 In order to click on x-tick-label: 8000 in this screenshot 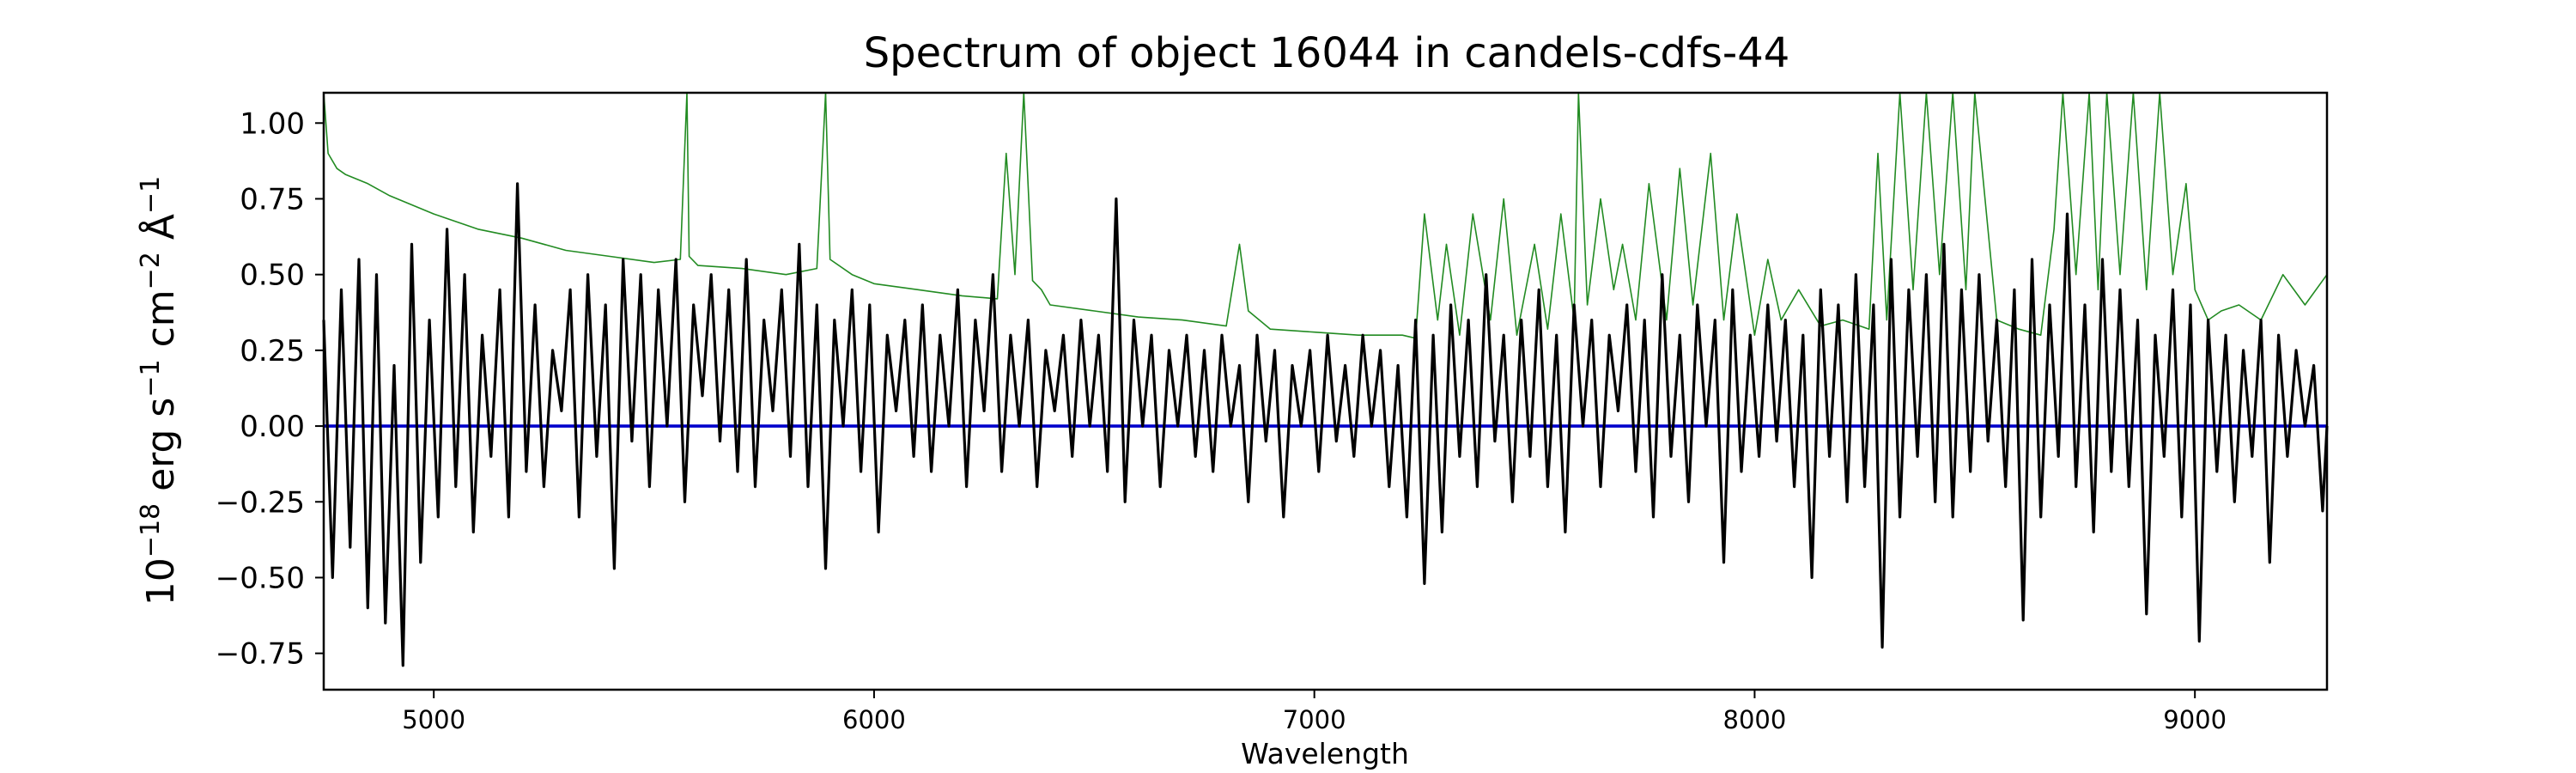, I will do `click(1755, 719)`.